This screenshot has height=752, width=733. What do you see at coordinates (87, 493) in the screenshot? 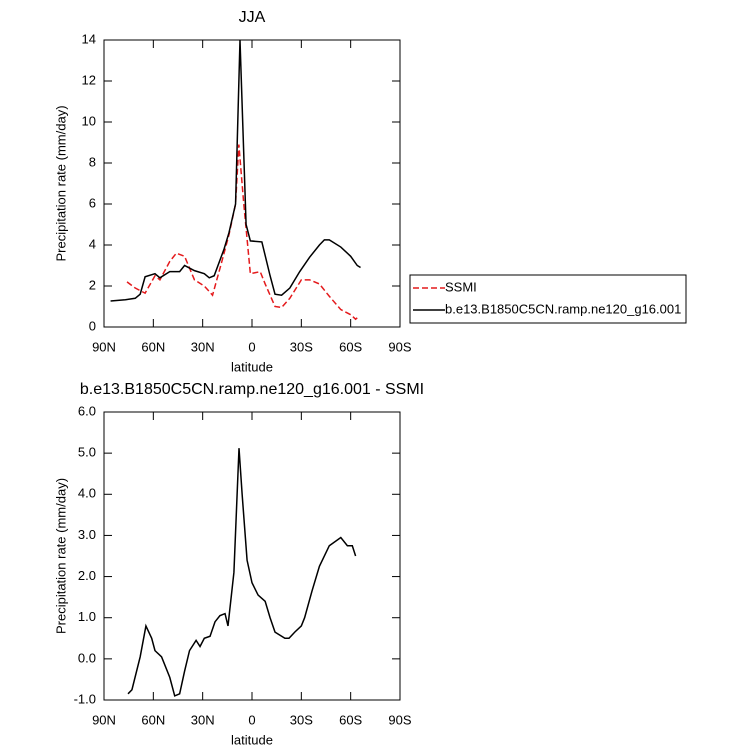
I see `y-tick-label: 4.0` at bounding box center [87, 493].